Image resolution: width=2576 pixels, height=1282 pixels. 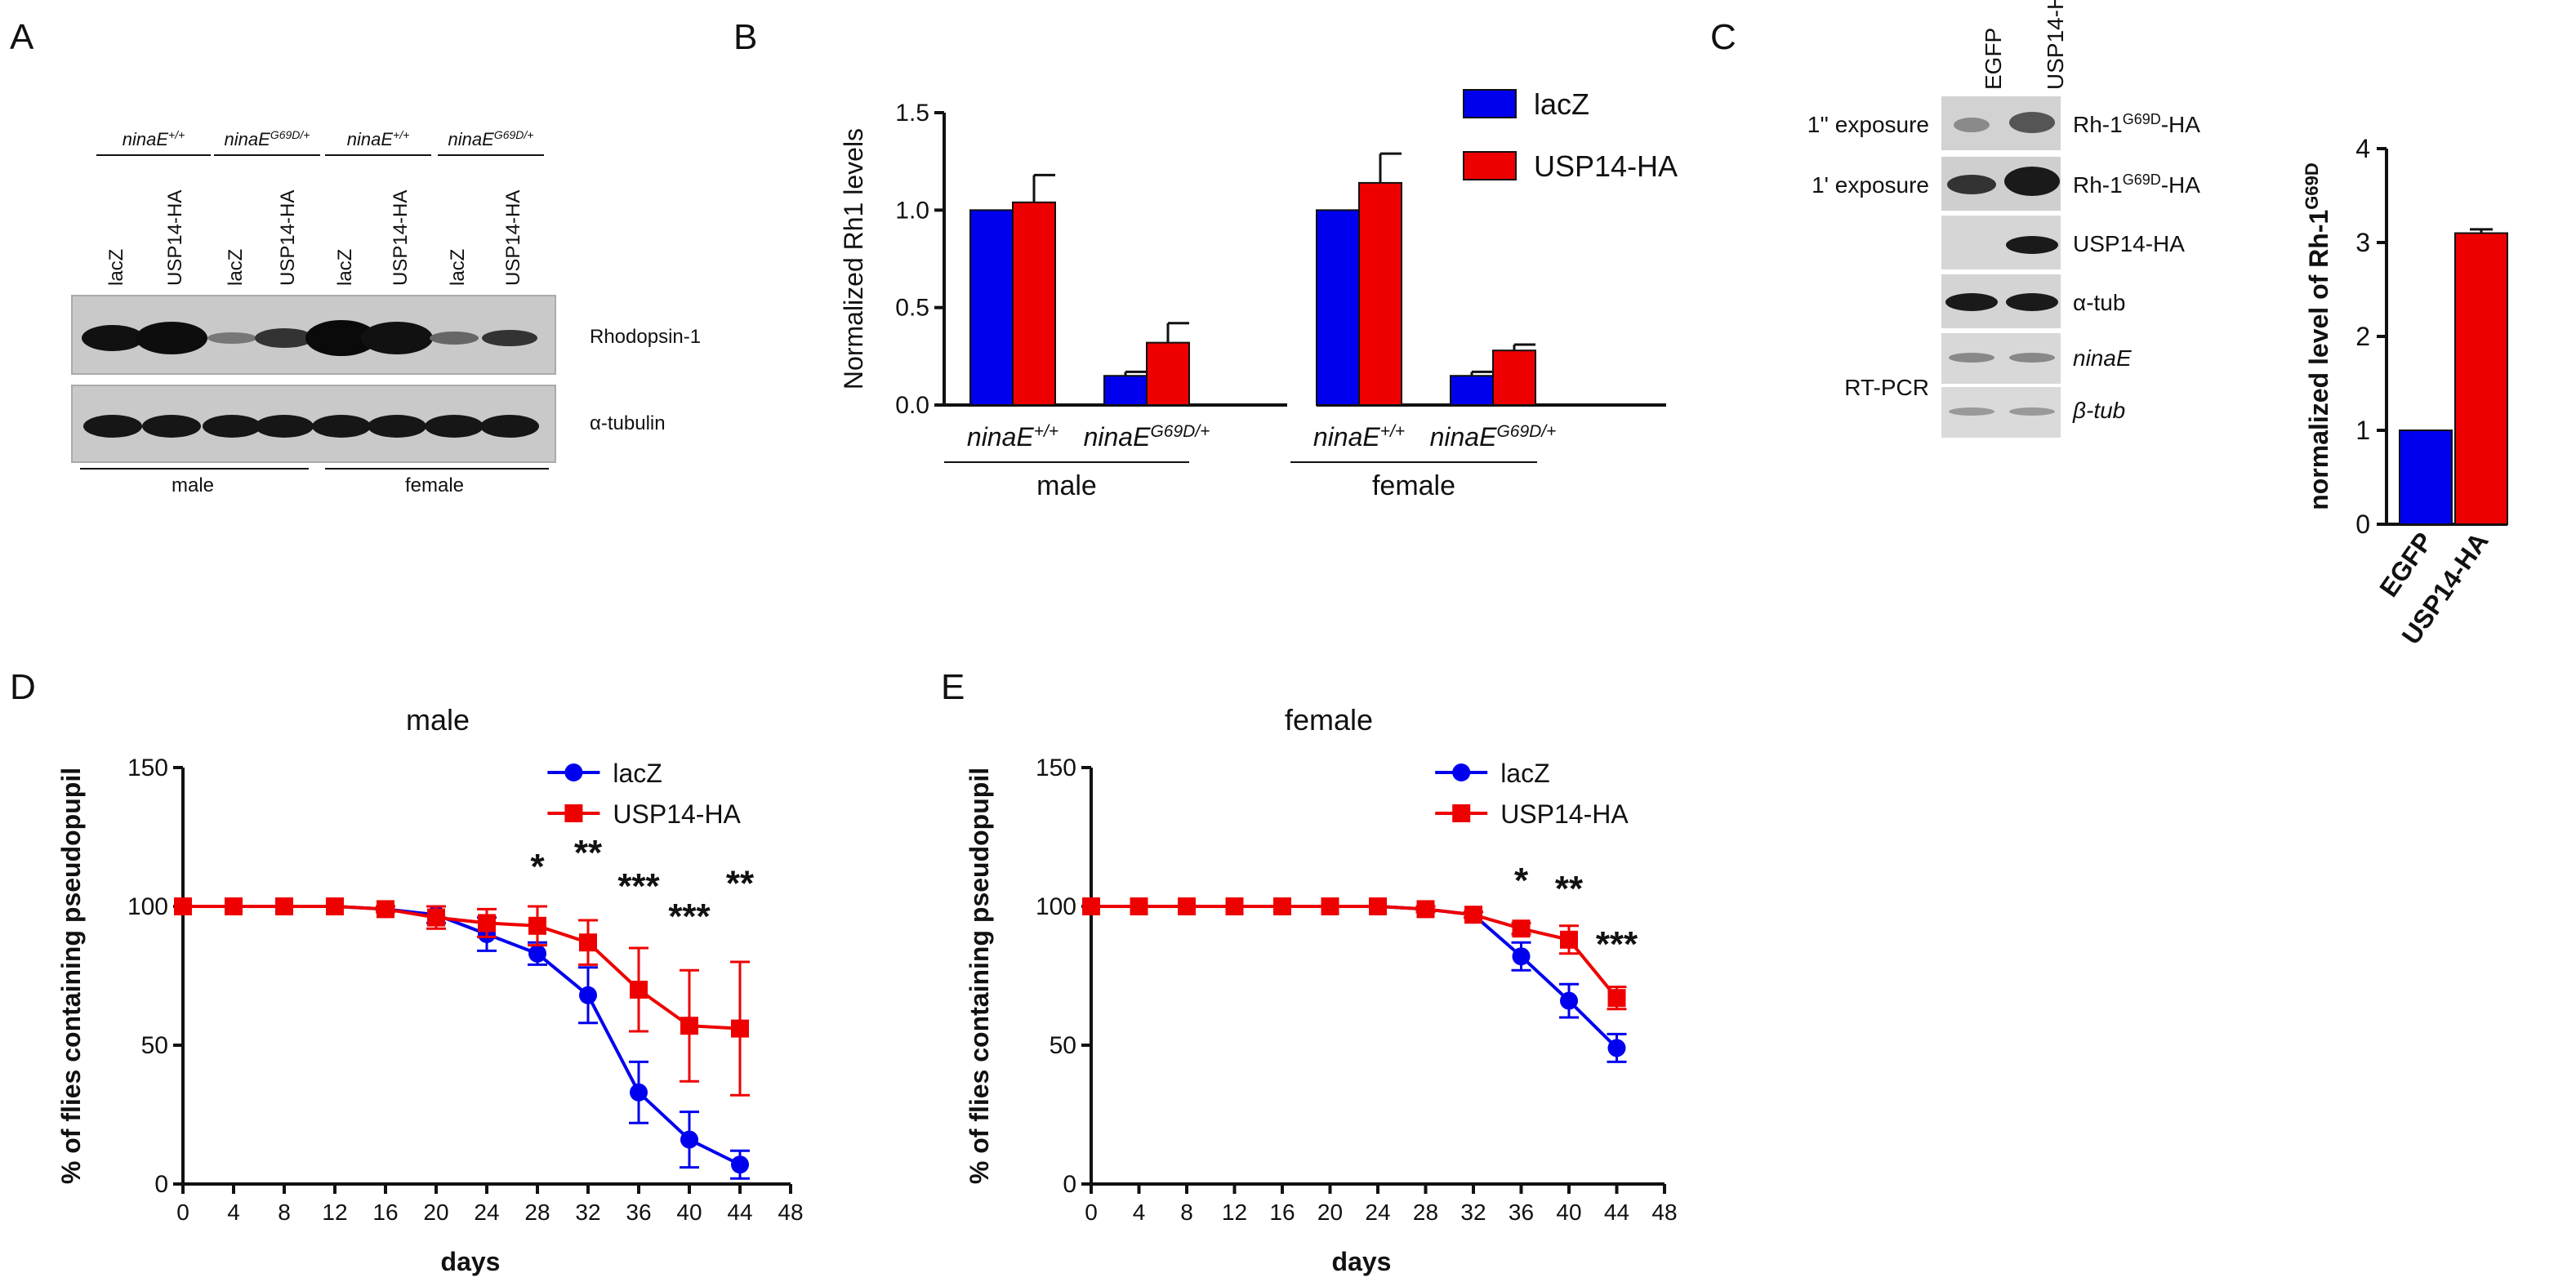 What do you see at coordinates (2362, 148) in the screenshot?
I see `y-tick-label: 4` at bounding box center [2362, 148].